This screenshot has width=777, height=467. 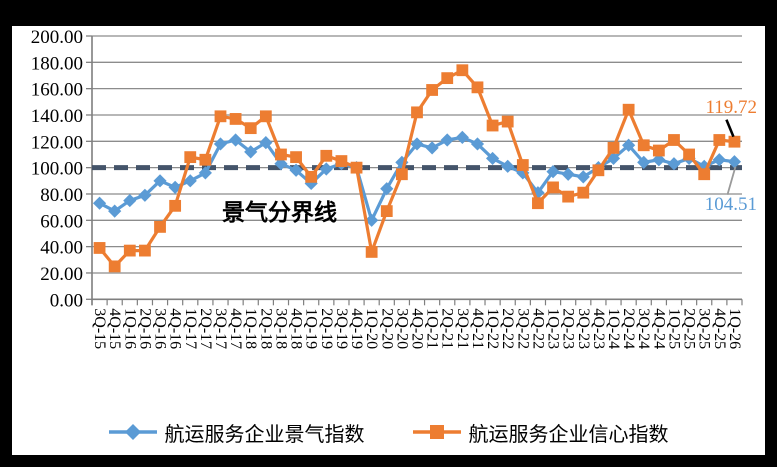 What do you see at coordinates (719, 328) in the screenshot?
I see `x-axis-label: 4Q-25` at bounding box center [719, 328].